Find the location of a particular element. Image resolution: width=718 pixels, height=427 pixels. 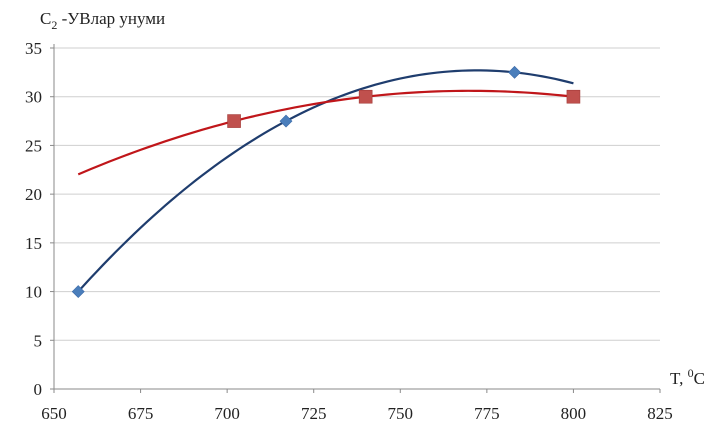

y-axis-title: C2 -УВлар унуми is located at coordinates (102, 20).